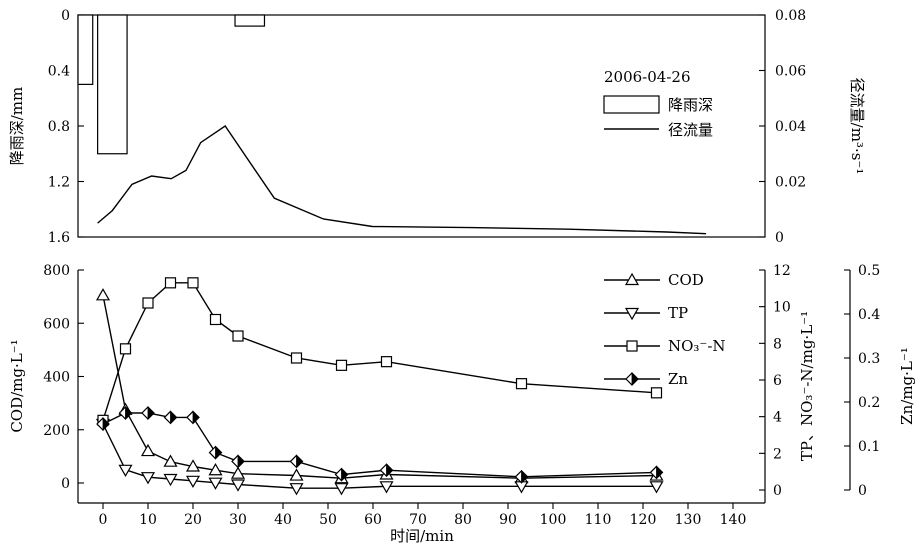 The image size is (922, 547). Describe the element at coordinates (422, 536) in the screenshot. I see `x-axis-label: 时间/min` at that location.